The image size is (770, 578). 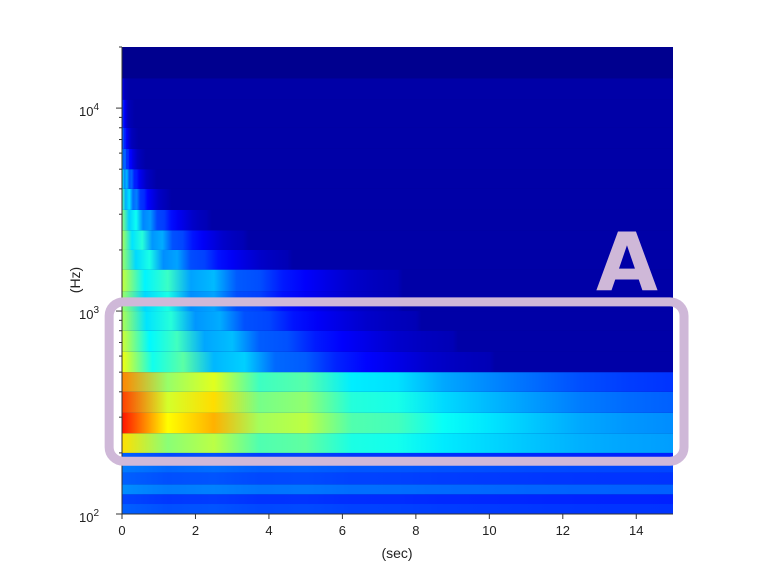 I want to click on annotation-label-a: A, so click(x=627, y=262).